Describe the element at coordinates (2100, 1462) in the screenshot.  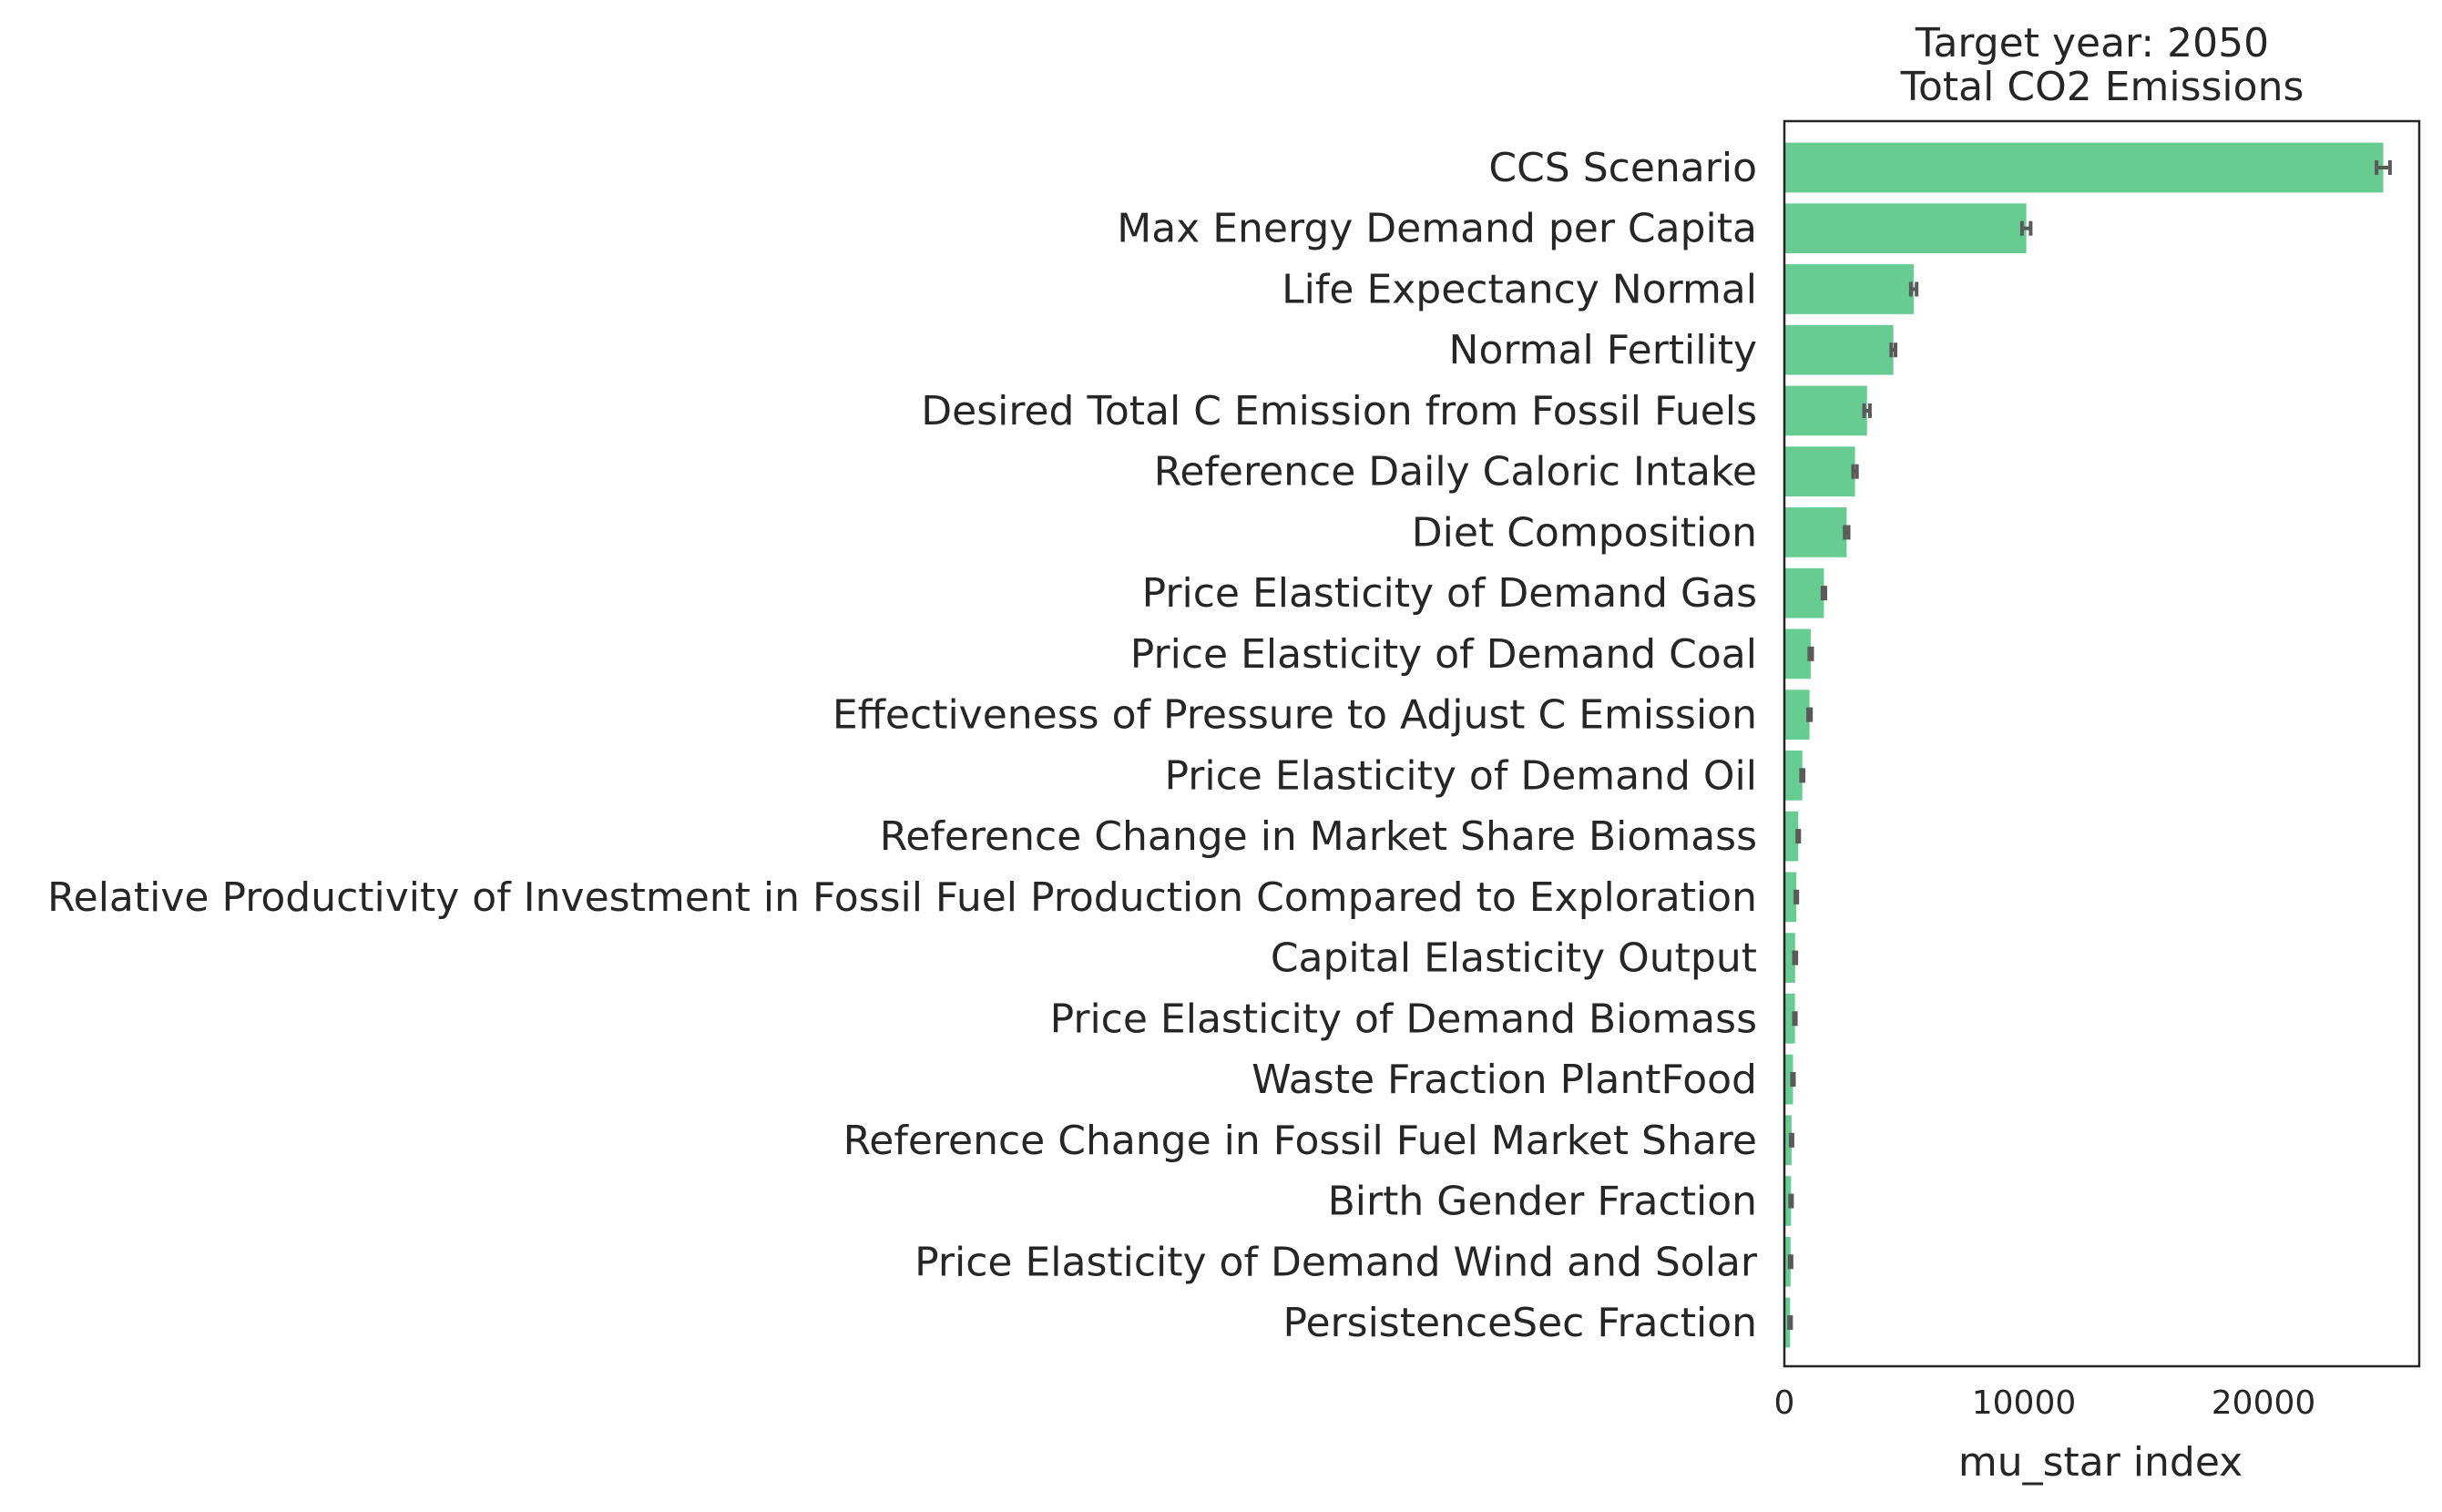
I see `x-axis-label: mu_star index` at that location.